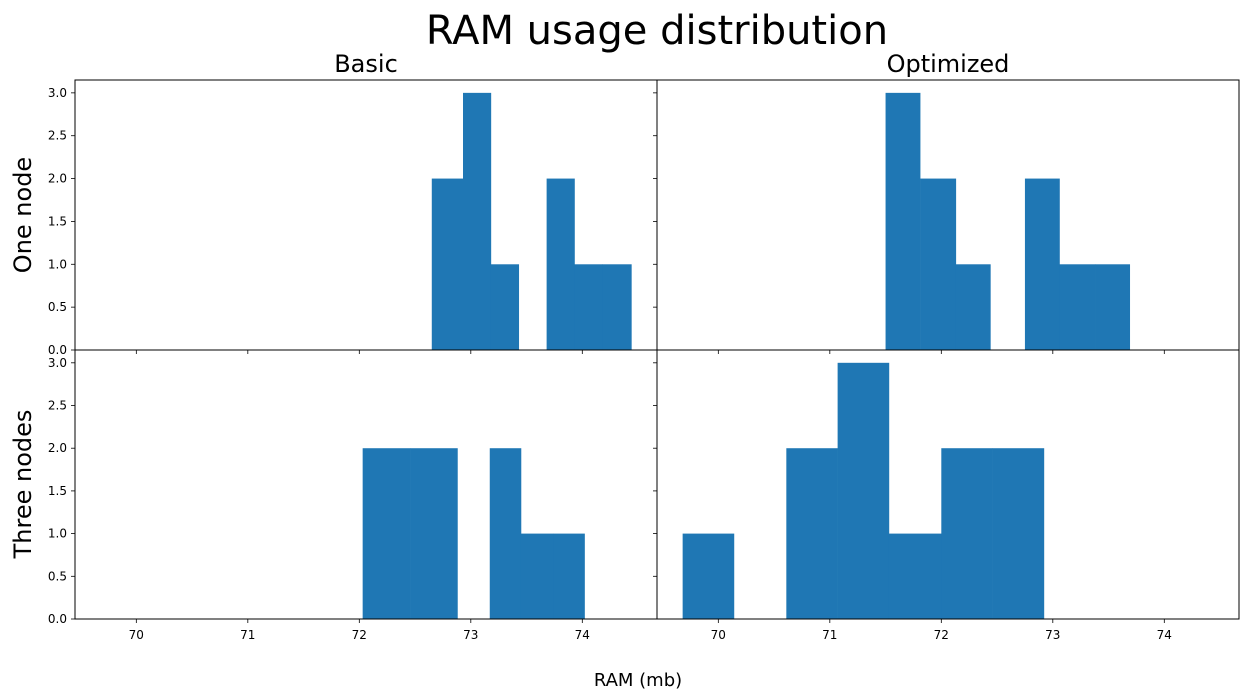 The image size is (1247, 699). I want to click on column-title-basic: Basic, so click(366, 64).